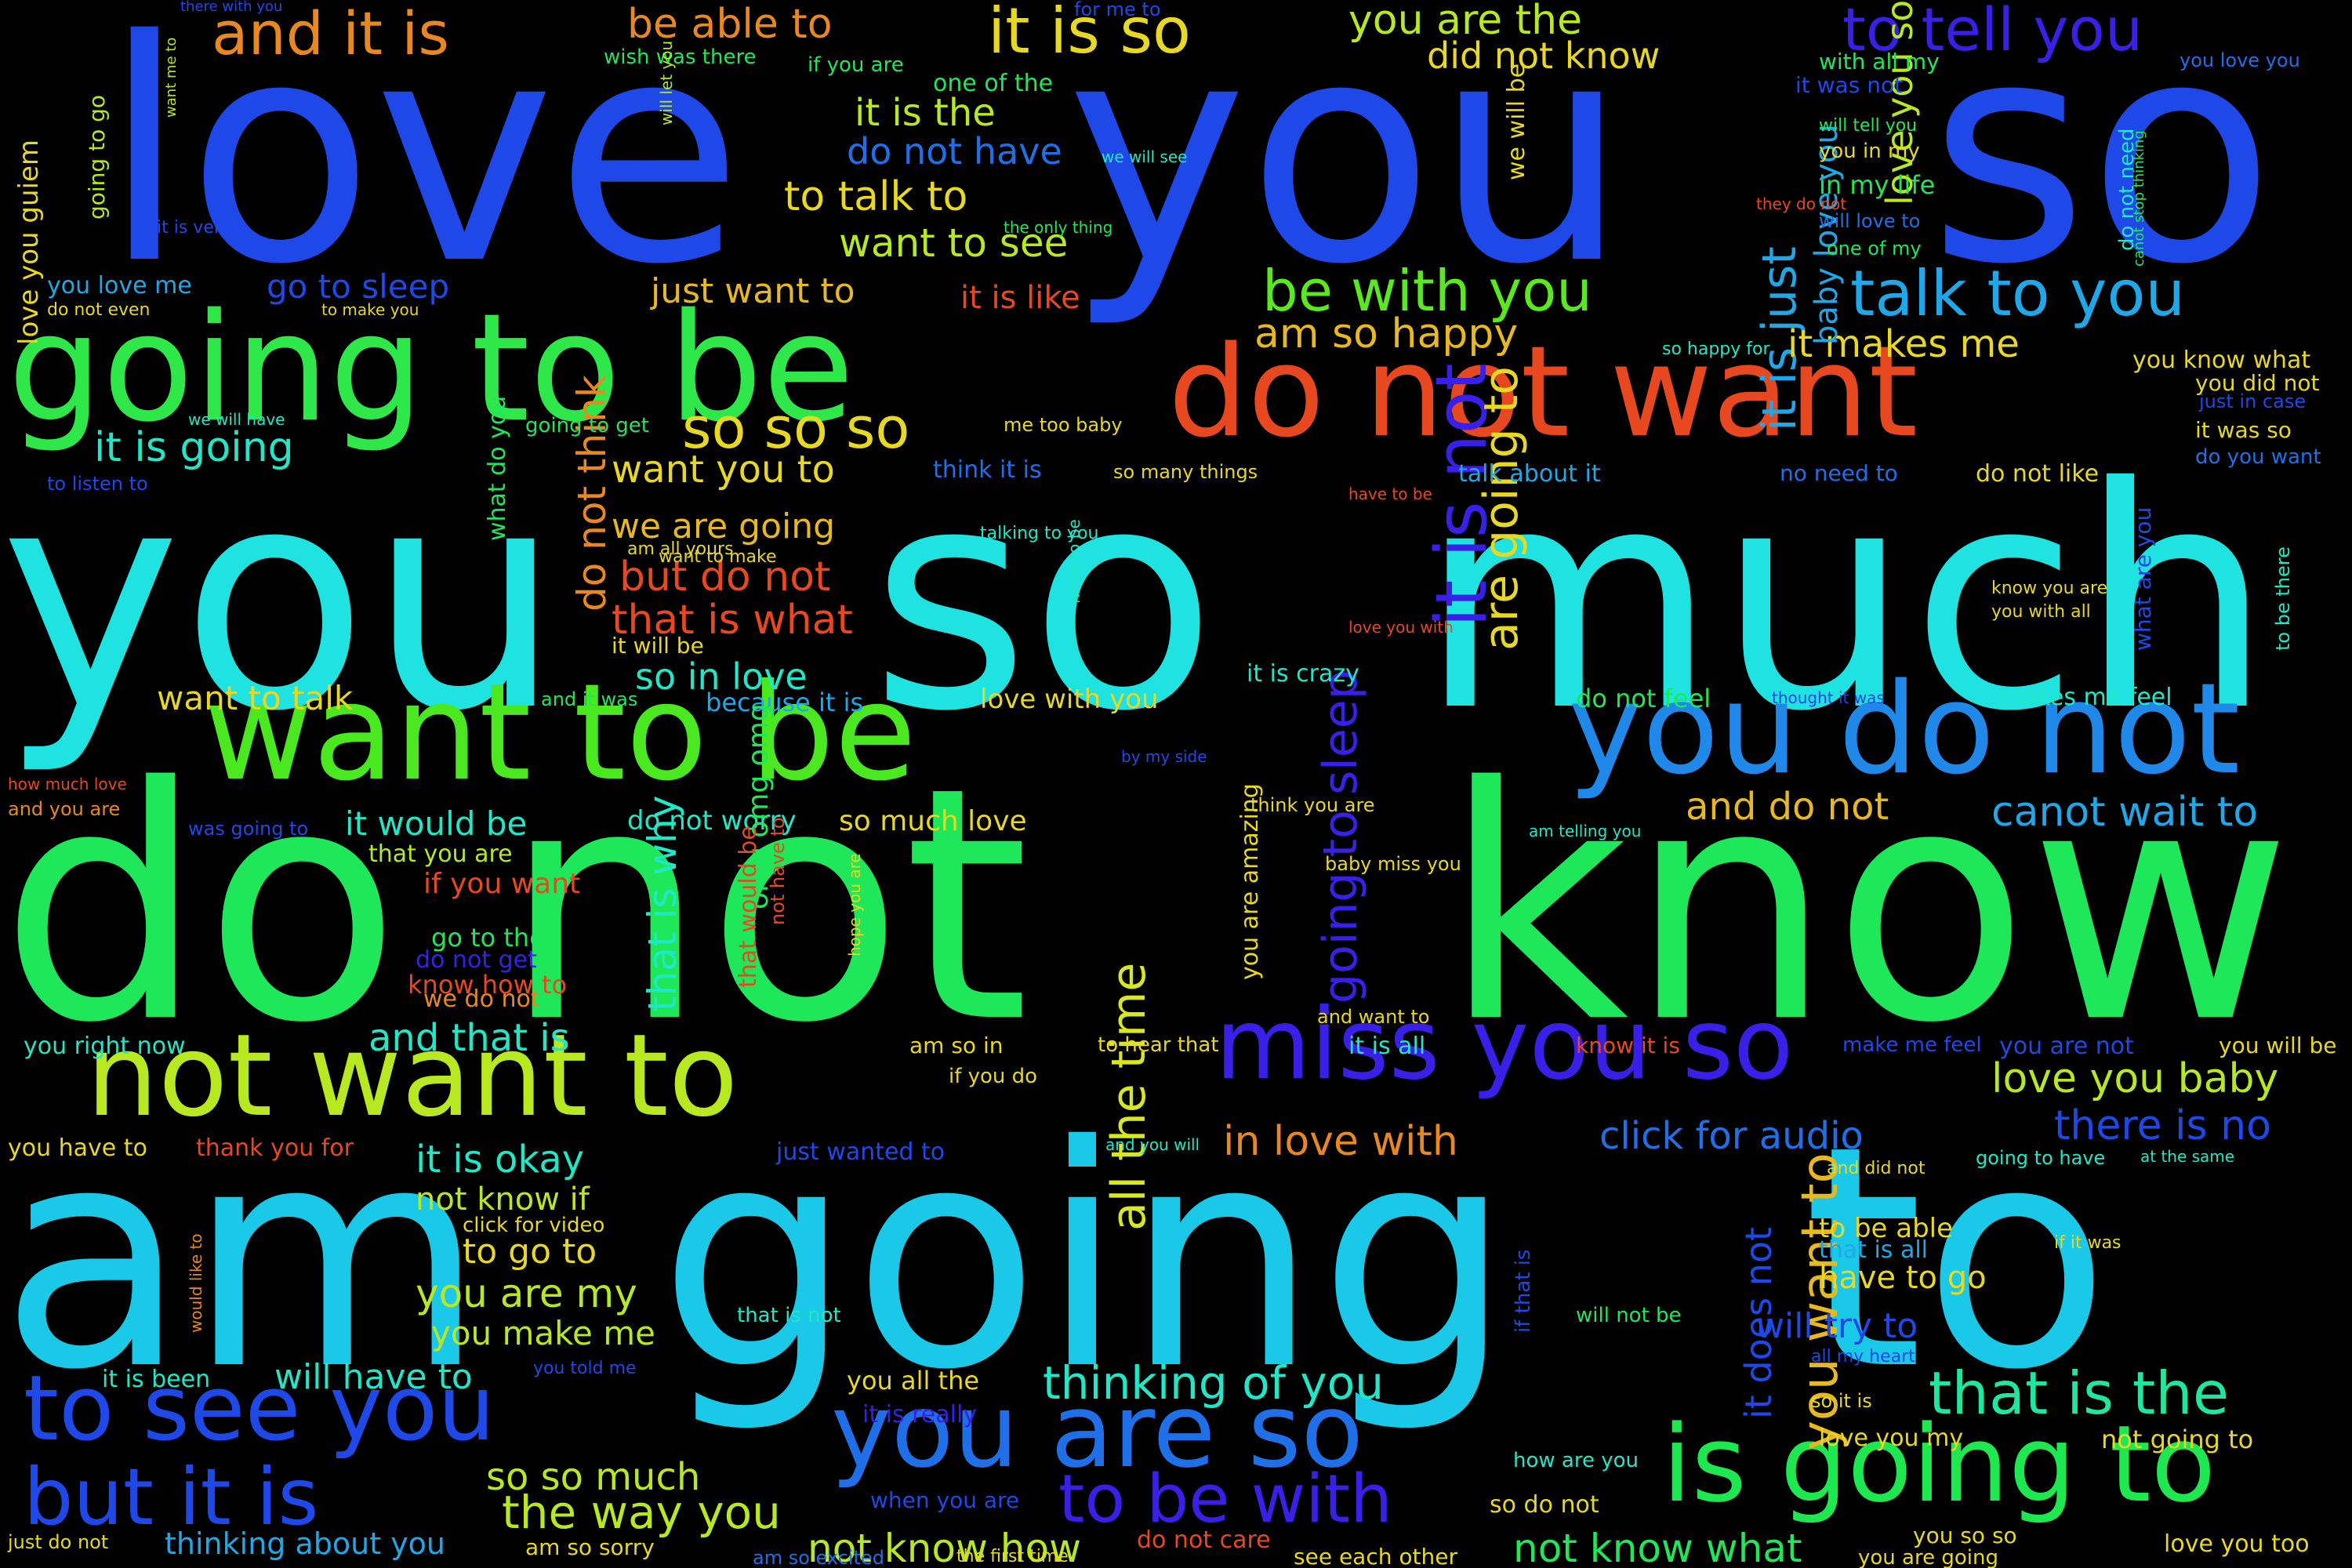  Describe the element at coordinates (1427, 291) in the screenshot. I see `cloud-word: be with you` at that location.